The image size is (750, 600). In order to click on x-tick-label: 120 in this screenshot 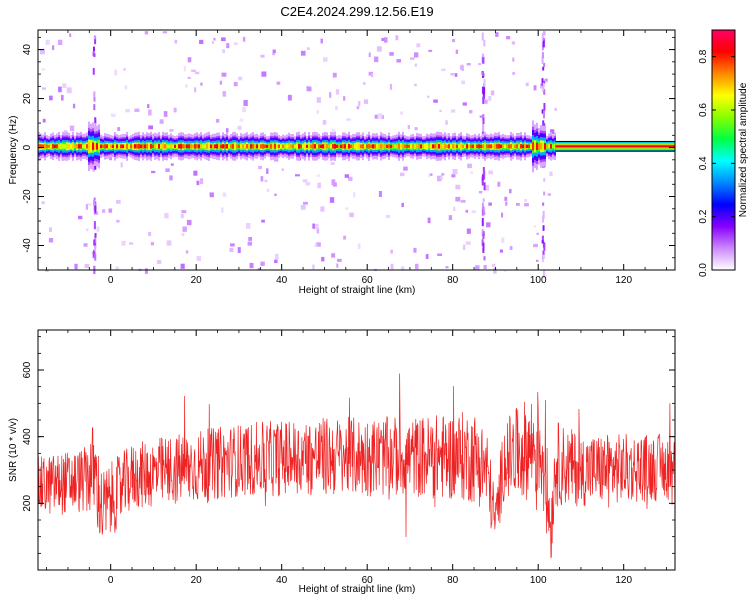, I will do `click(623, 280)`.